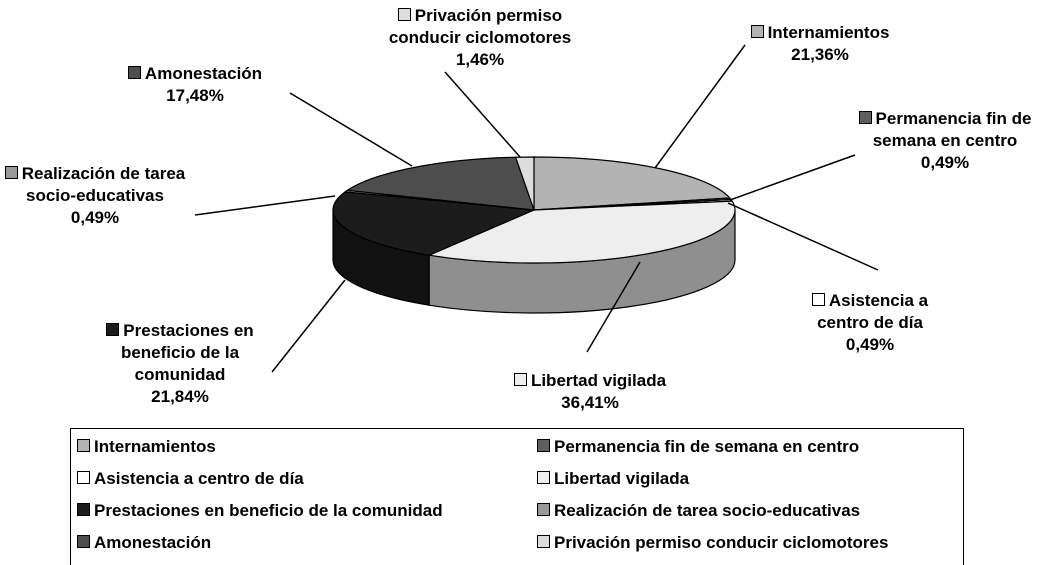  Describe the element at coordinates (622, 478) in the screenshot. I see `legend-label: Libertad vigilada` at that location.